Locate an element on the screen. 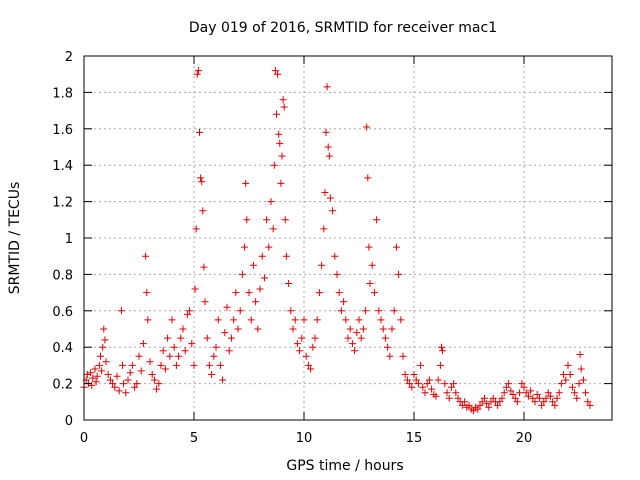  x-tick-label: 5 is located at coordinates (194, 438).